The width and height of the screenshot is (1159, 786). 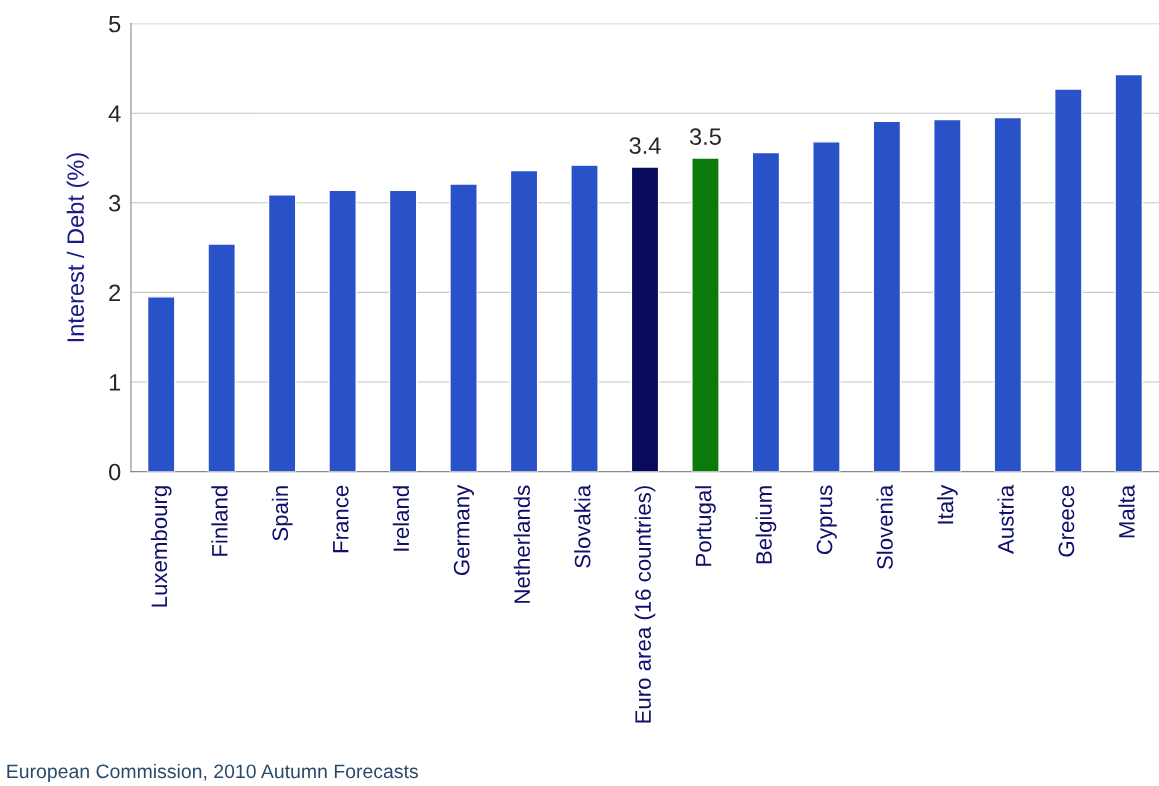 What do you see at coordinates (582, 526) in the screenshot?
I see `x-tick-label: Slovakia` at bounding box center [582, 526].